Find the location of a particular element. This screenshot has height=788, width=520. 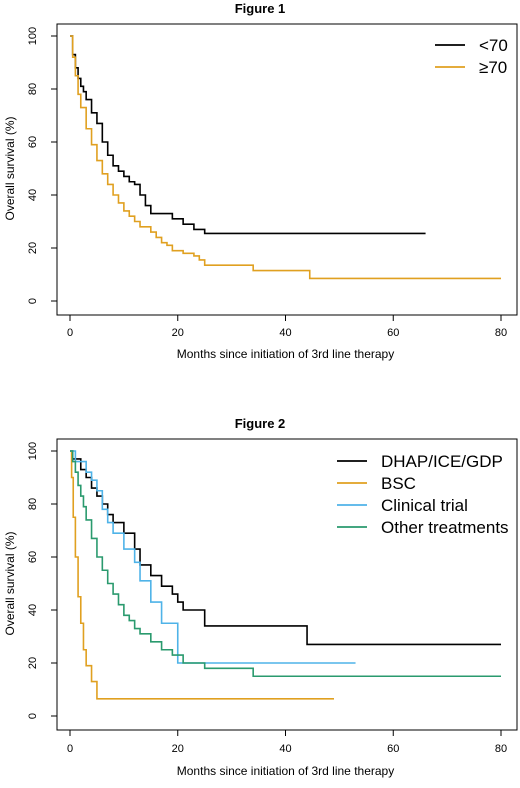

chart-title: Figure 2 is located at coordinates (260, 423).